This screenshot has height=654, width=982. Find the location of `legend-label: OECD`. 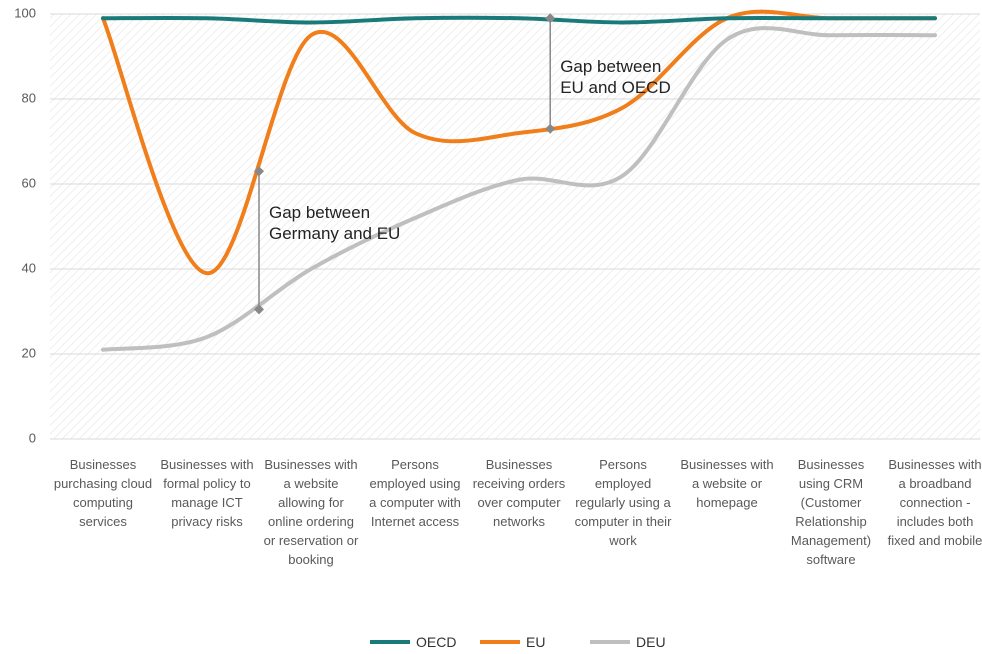

legend-label: OECD is located at coordinates (436, 642).